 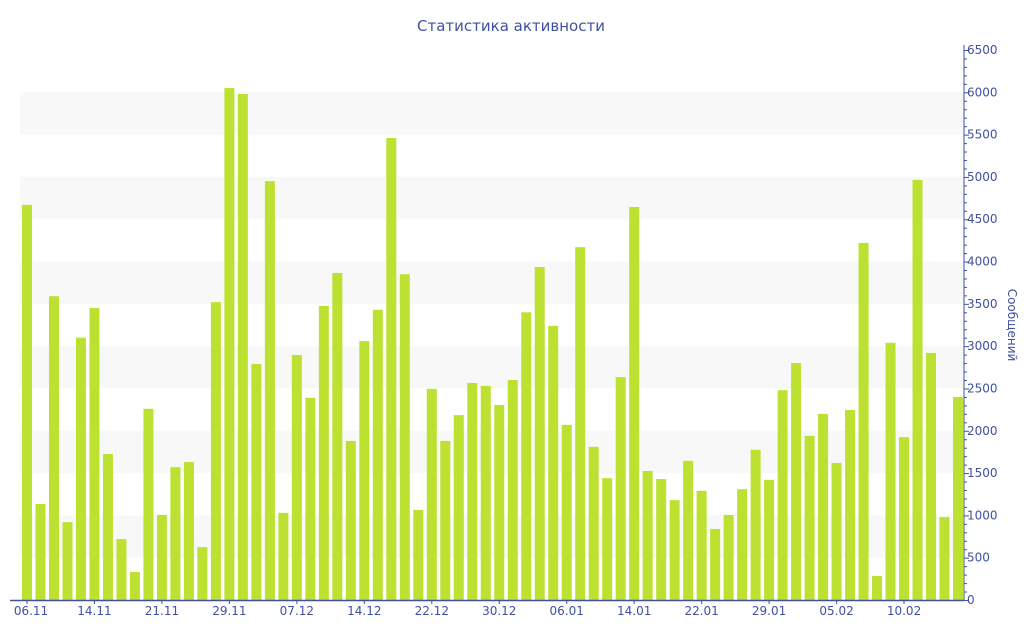 What do you see at coordinates (982, 50) in the screenshot?
I see `y-tick-label: 6500` at bounding box center [982, 50].